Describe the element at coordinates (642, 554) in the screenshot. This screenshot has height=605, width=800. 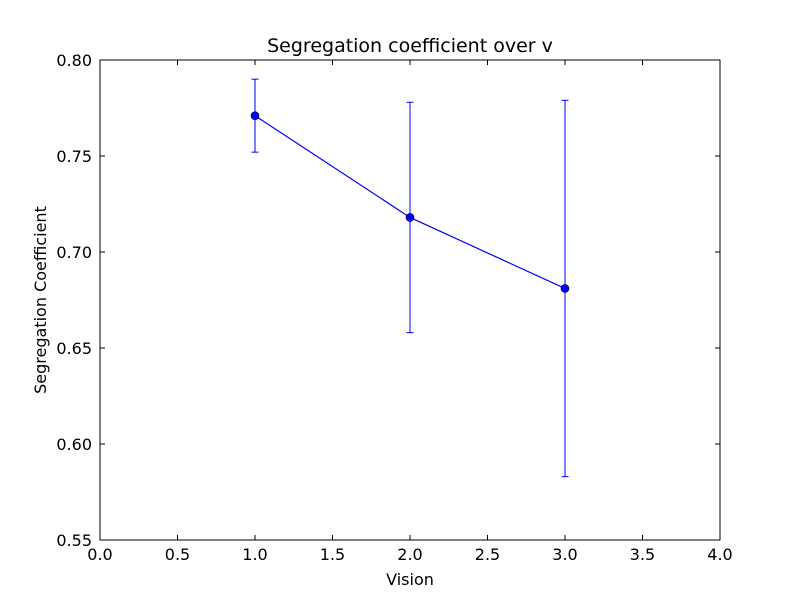
I see `x-tick-label: 3.5` at that location.